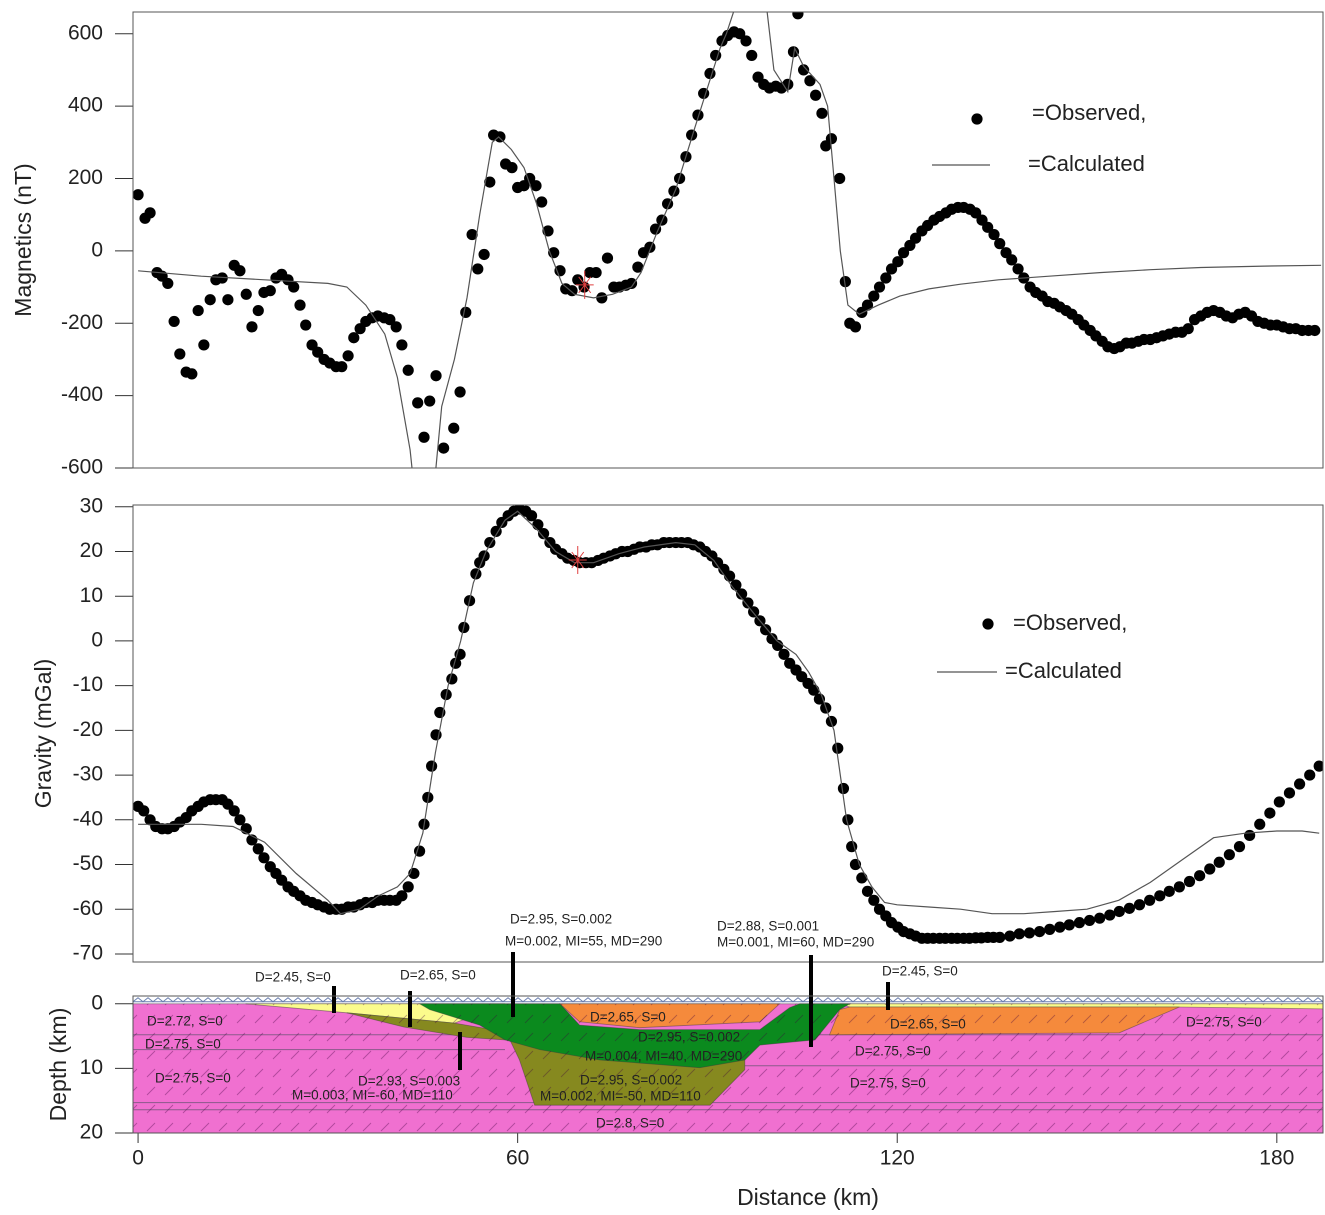  I want to click on x-tick-label: 0, so click(138, 1158).